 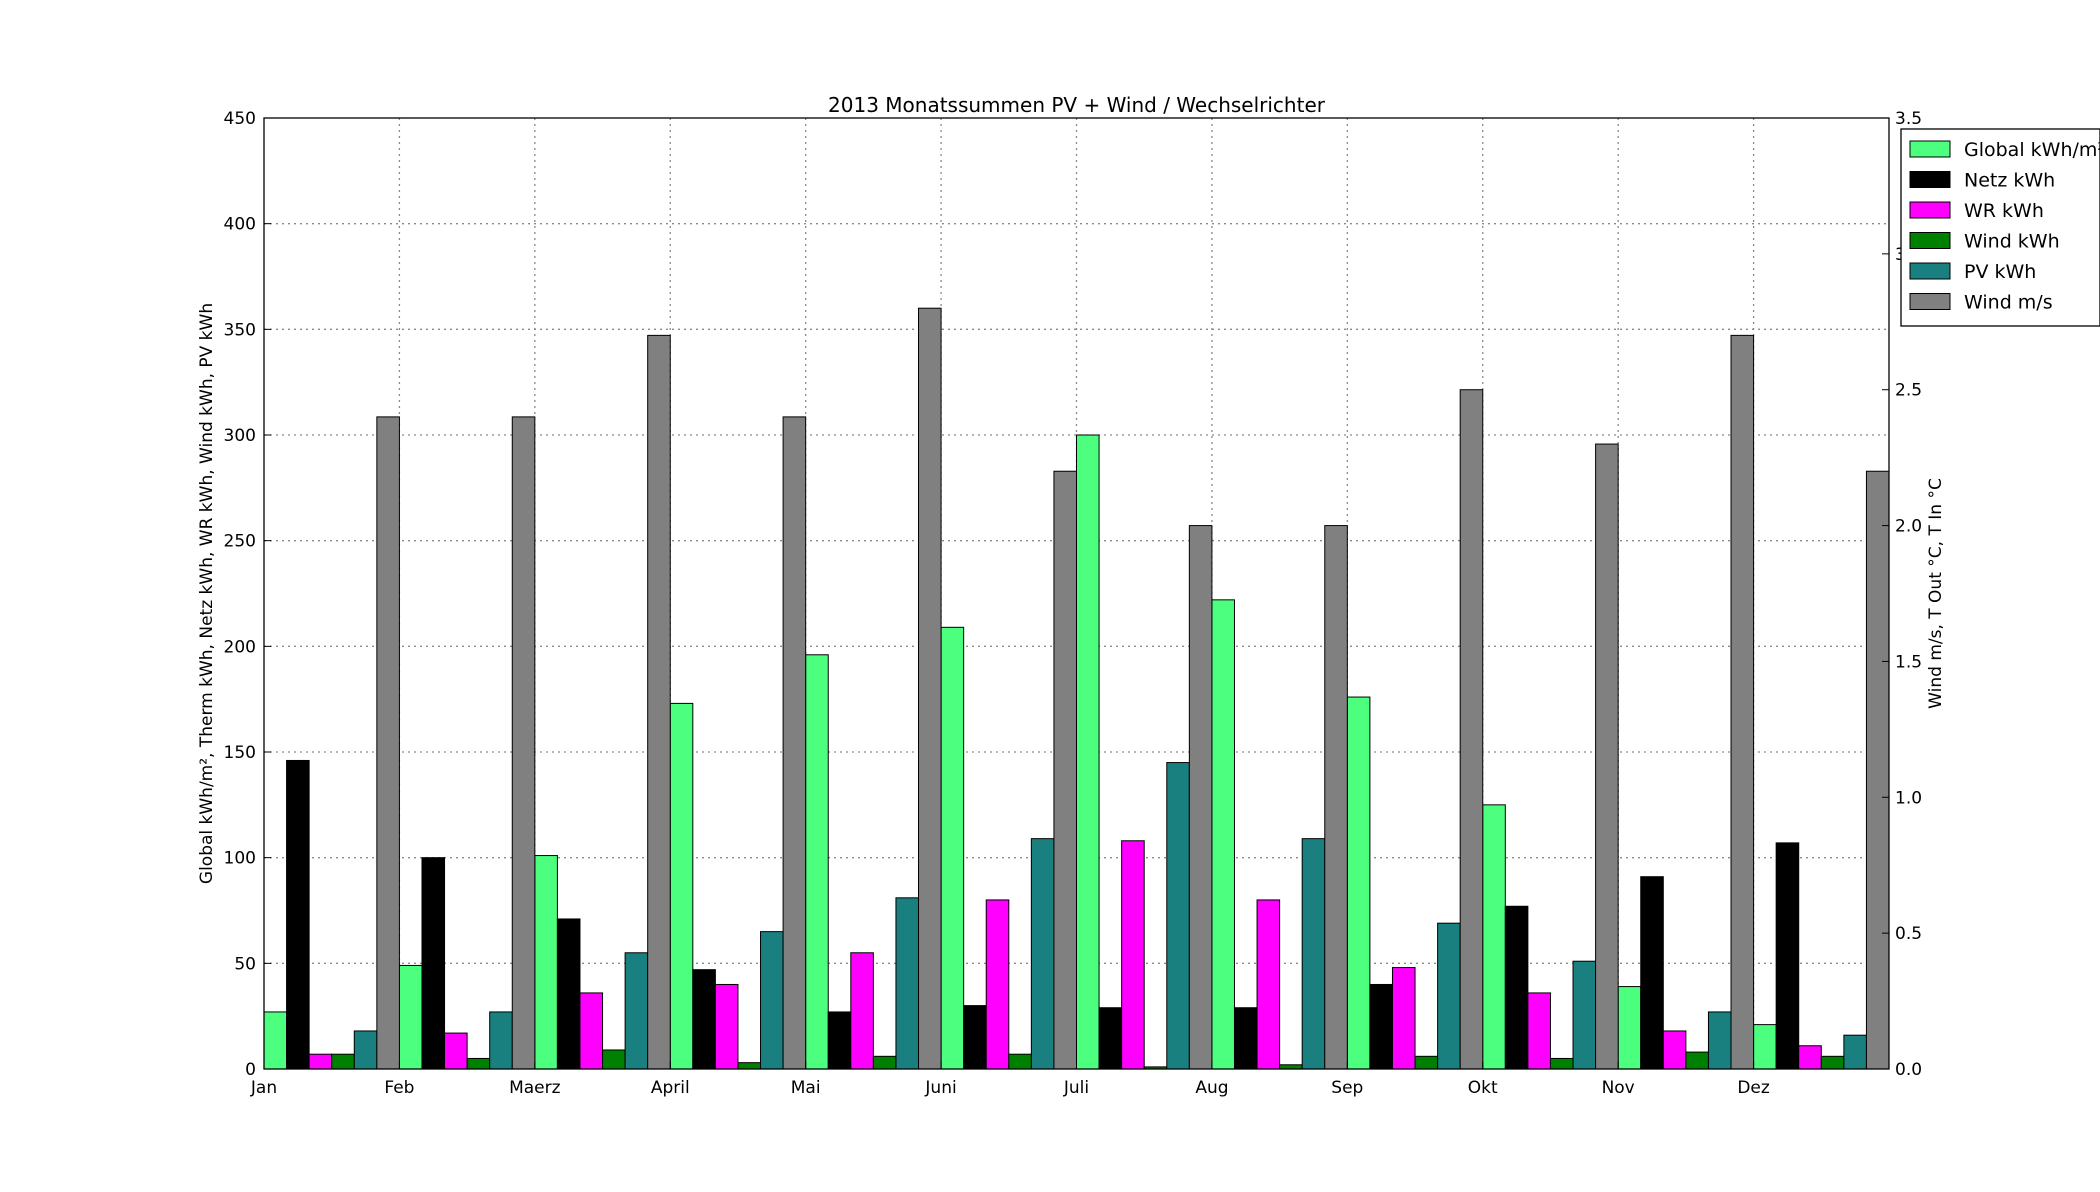 What do you see at coordinates (1908, 662) in the screenshot?
I see `y-tick-label-right: 1.5` at bounding box center [1908, 662].